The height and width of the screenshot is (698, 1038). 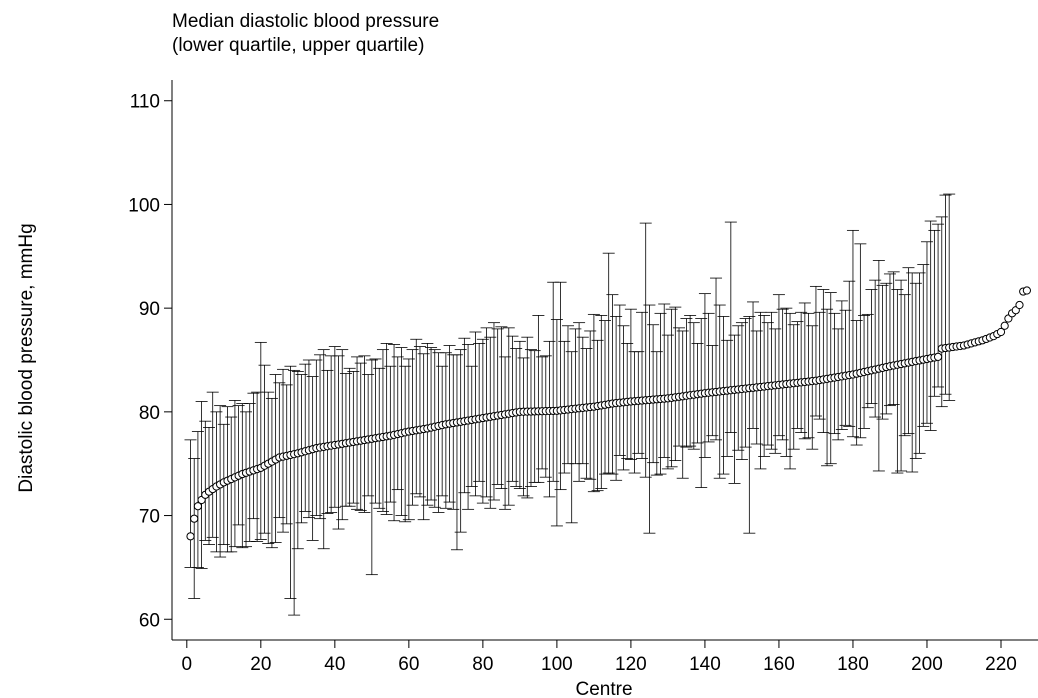 What do you see at coordinates (705, 664) in the screenshot?
I see `x-tick-label: 140` at bounding box center [705, 664].